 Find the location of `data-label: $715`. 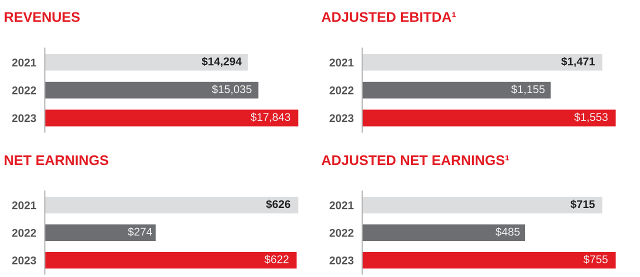

data-label: $715 is located at coordinates (582, 204).